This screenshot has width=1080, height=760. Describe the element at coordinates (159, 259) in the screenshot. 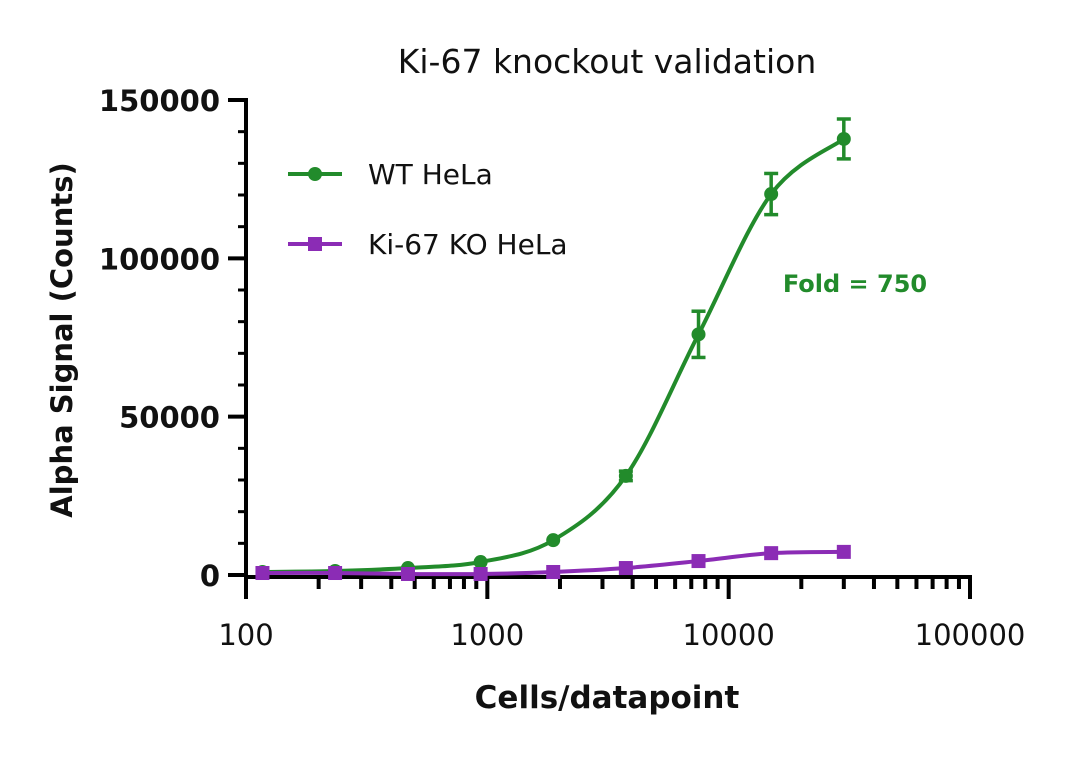

I see `y-tick-label: 100000` at that location.